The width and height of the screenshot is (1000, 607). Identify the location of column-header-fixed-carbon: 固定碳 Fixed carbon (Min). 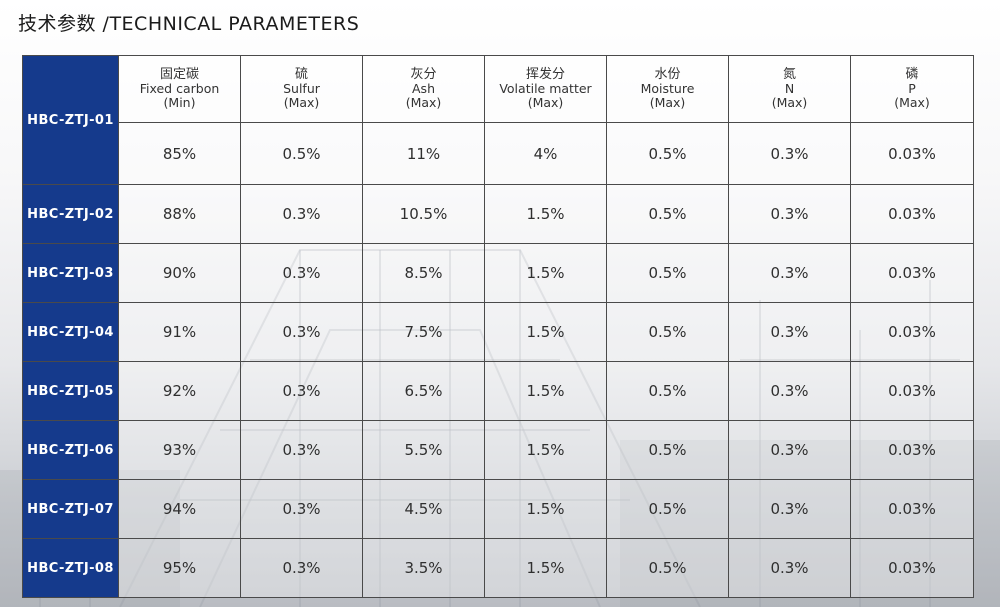
(179, 89).